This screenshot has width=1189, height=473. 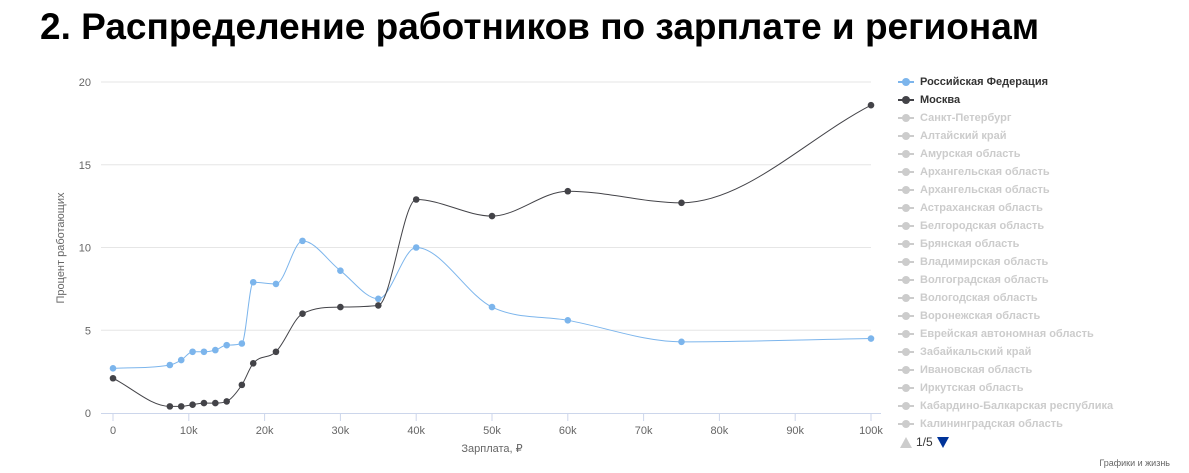 I want to click on legend-label: Владимирская область, so click(x=984, y=262).